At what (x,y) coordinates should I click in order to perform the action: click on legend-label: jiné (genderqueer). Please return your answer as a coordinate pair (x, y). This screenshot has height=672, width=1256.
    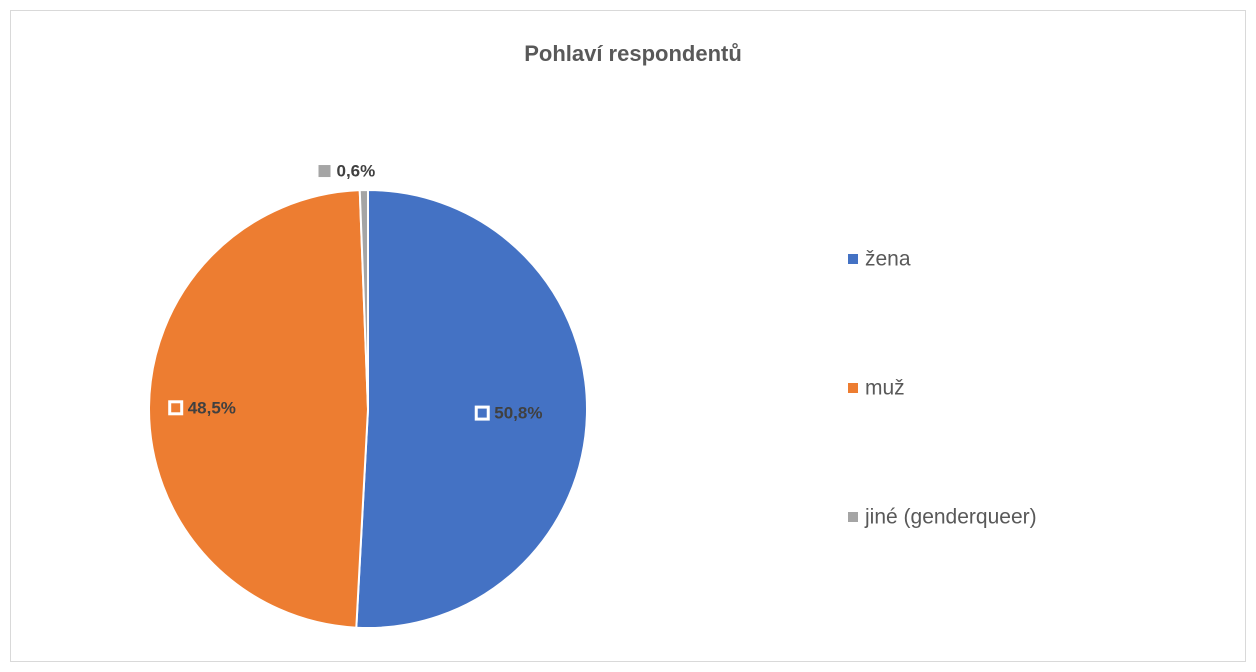
    Looking at the image, I should click on (950, 517).